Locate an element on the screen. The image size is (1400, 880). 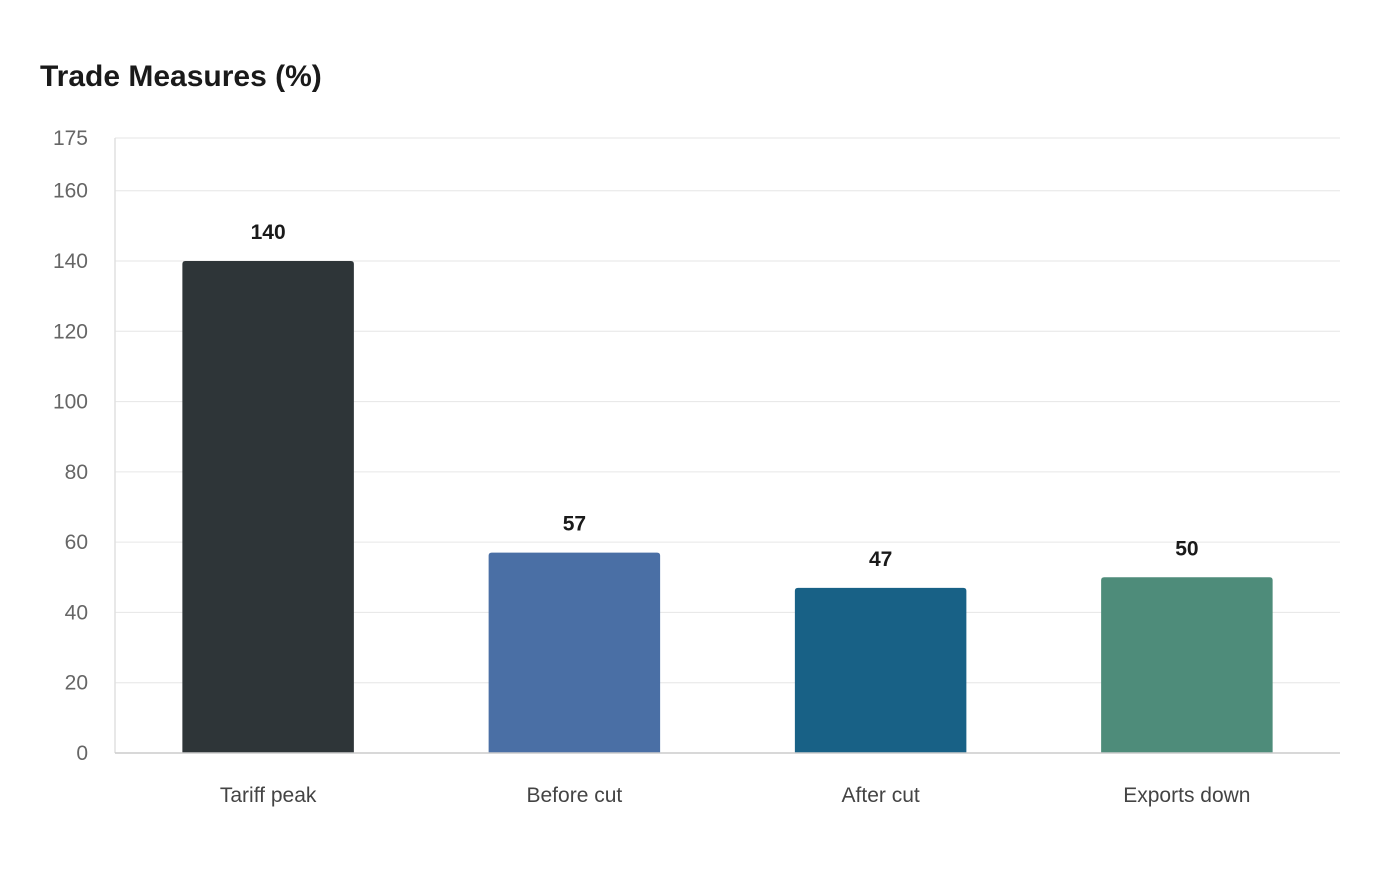
y-tick-label: 175 is located at coordinates (70, 138).